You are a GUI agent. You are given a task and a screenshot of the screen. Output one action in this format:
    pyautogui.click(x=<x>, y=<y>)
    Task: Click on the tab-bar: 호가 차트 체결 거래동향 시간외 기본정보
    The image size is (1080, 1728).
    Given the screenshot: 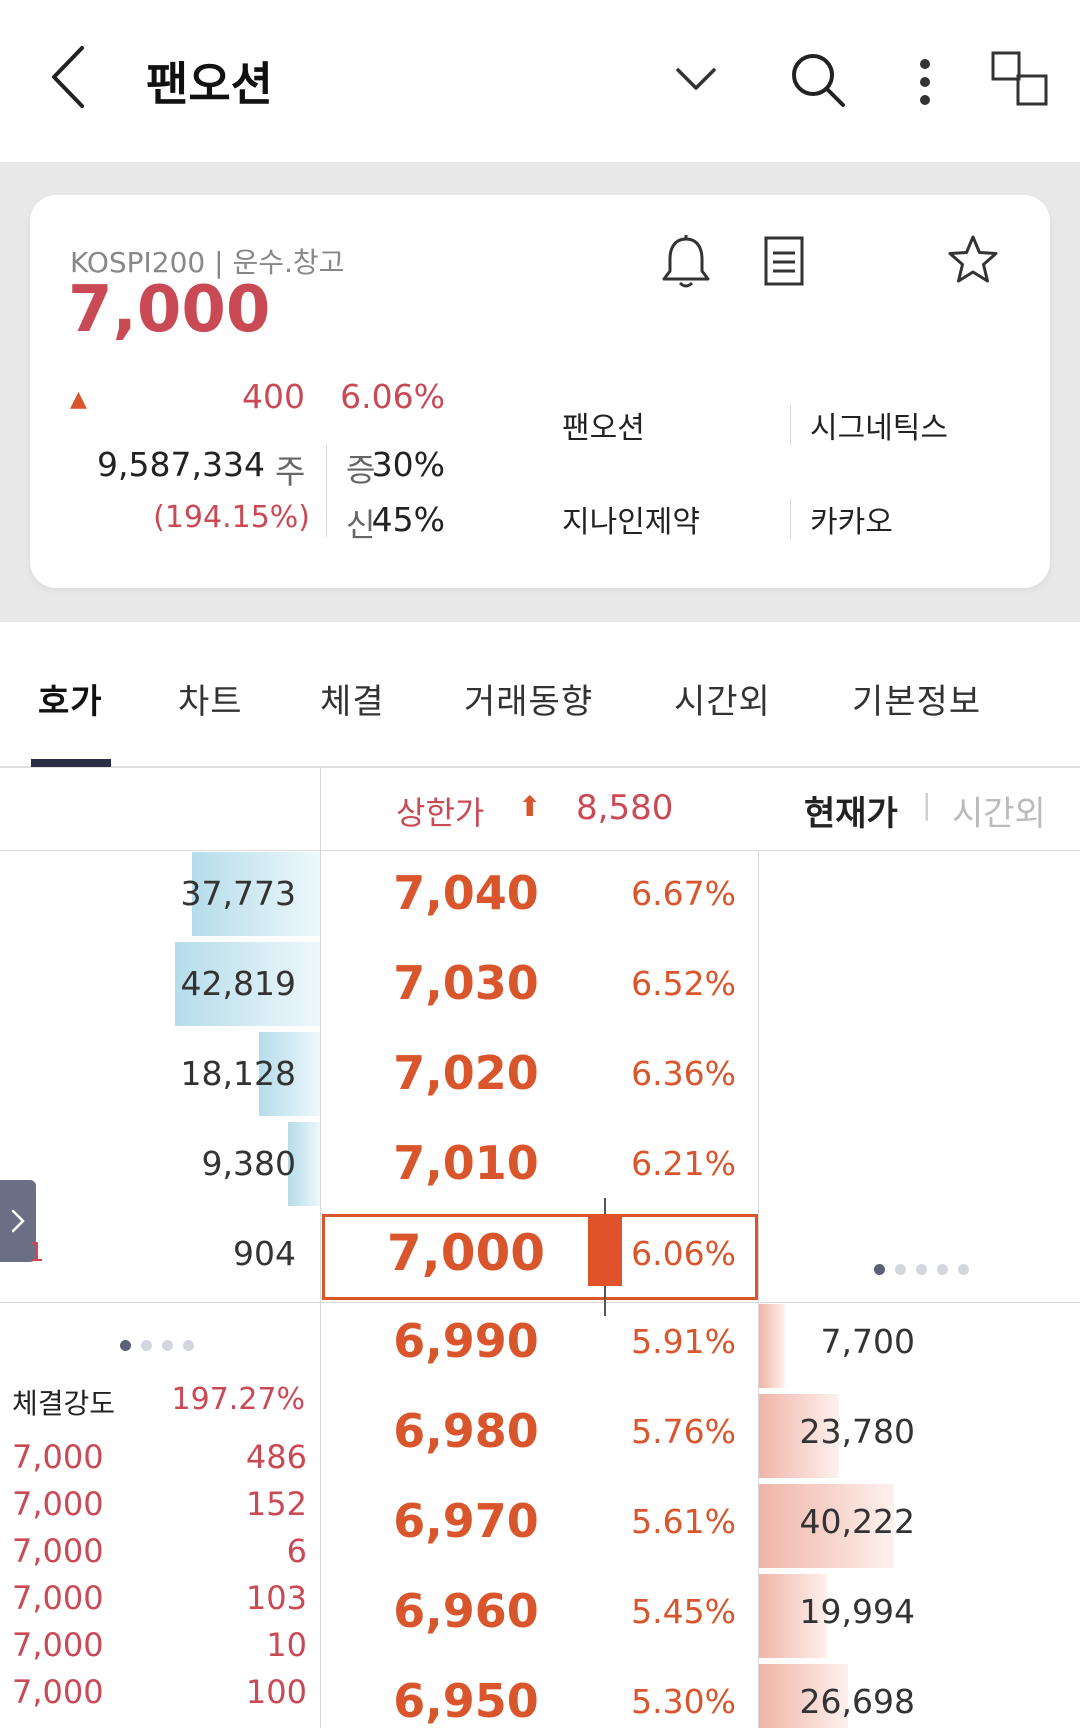 What is the action you would take?
    pyautogui.click(x=540, y=695)
    